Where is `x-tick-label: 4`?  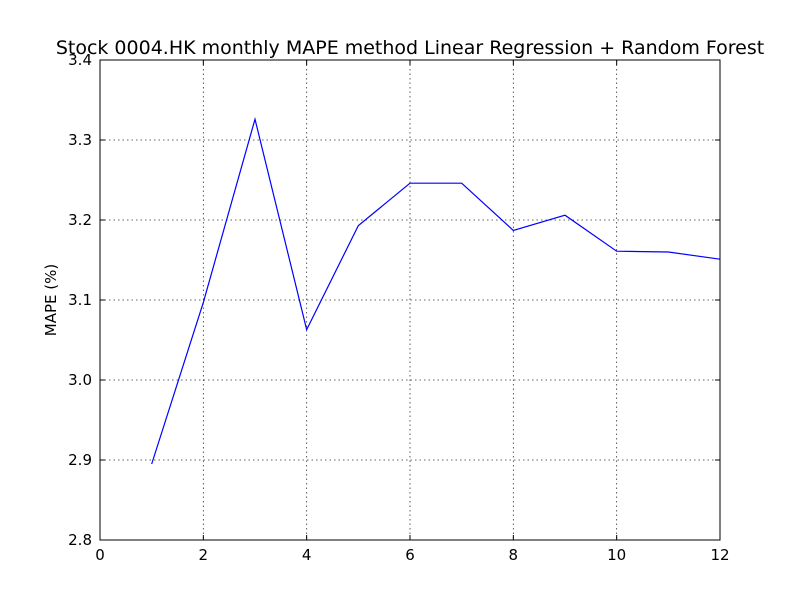 x-tick-label: 4 is located at coordinates (307, 555).